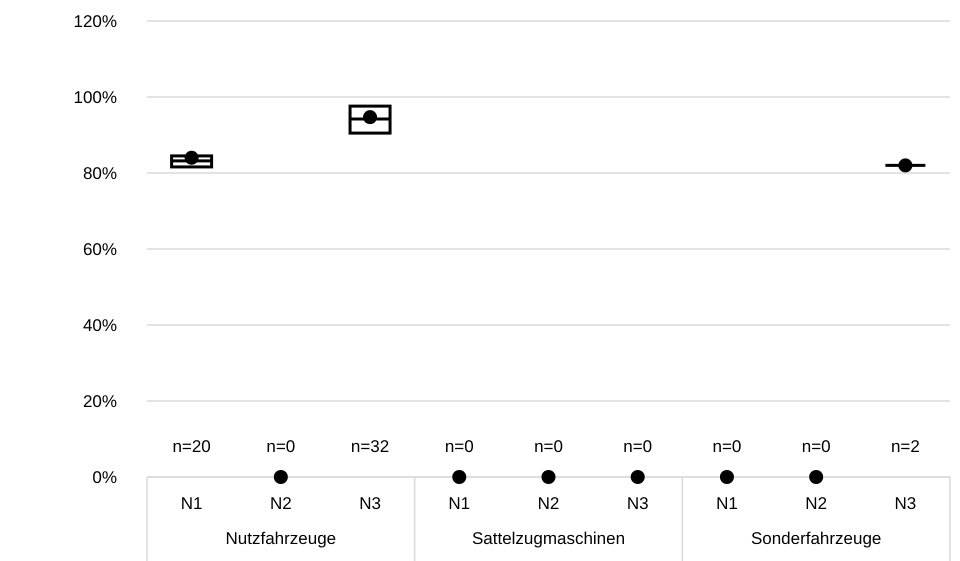 The width and height of the screenshot is (960, 561). What do you see at coordinates (370, 446) in the screenshot?
I see `annotation: n=32` at bounding box center [370, 446].